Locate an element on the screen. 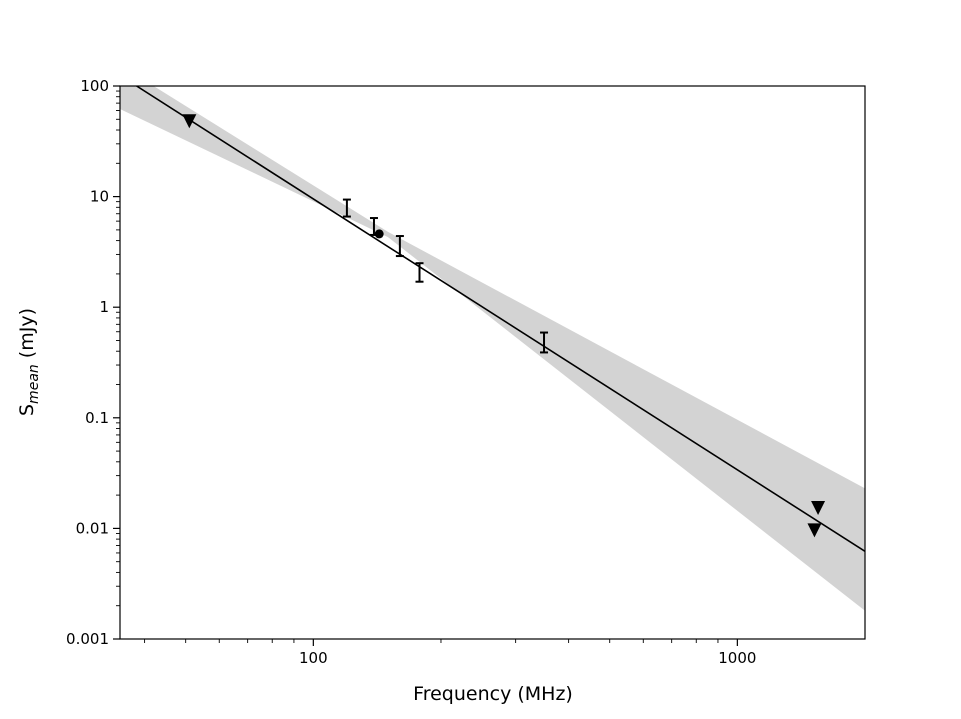 The image size is (961, 719). x-tick-label-2: 1000 is located at coordinates (737, 658).